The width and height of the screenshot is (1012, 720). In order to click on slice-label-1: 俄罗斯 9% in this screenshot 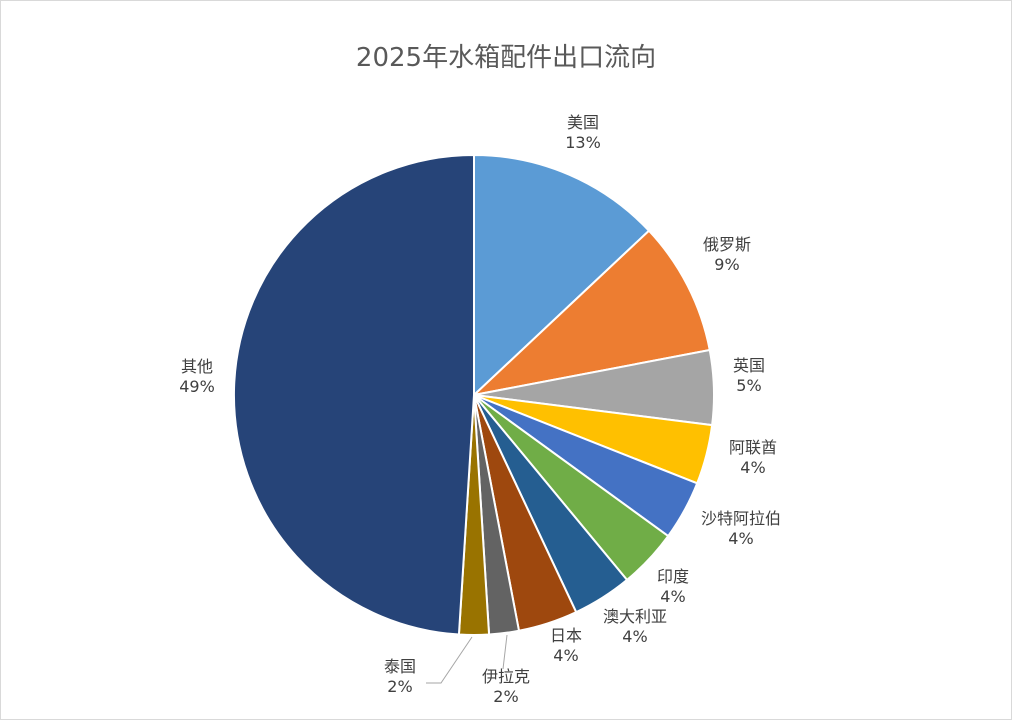, I will do `click(727, 254)`.